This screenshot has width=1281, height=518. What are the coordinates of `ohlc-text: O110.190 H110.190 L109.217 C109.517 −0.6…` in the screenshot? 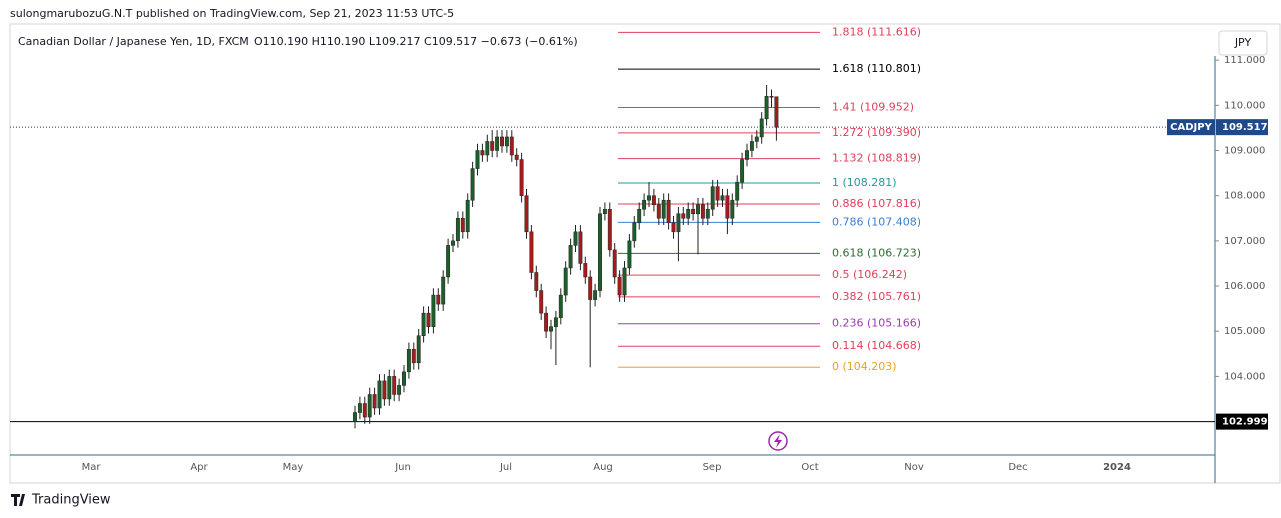 It's located at (416, 41).